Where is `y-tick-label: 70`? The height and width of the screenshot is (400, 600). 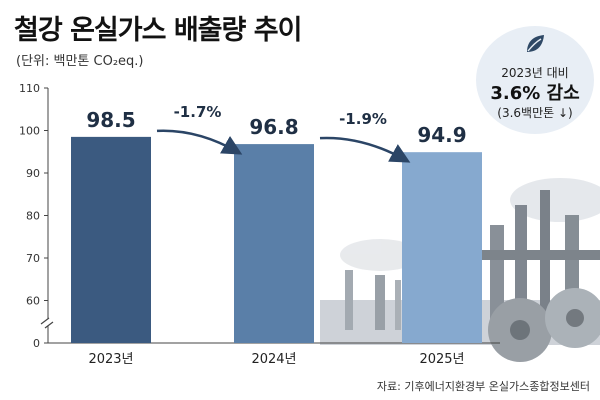 y-tick-label: 70 is located at coordinates (33, 258).